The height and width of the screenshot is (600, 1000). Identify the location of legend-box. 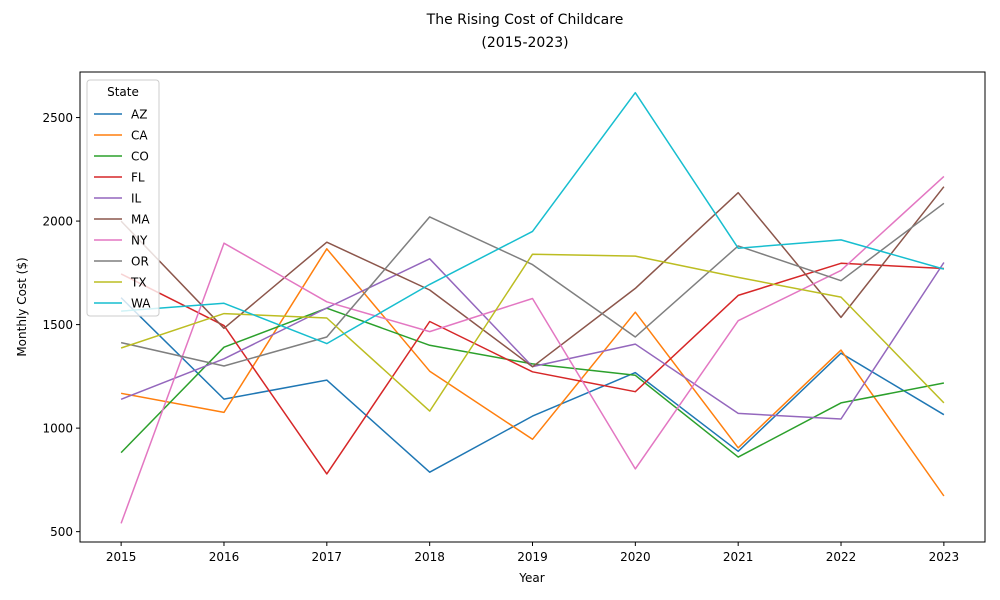
(123, 198).